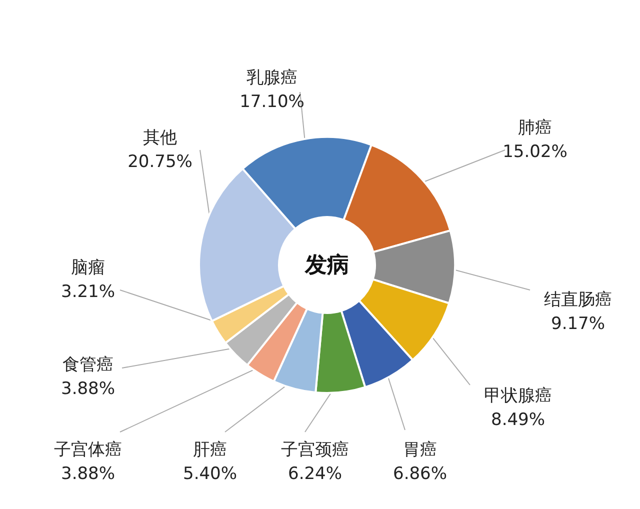 This screenshot has height=509, width=640. What do you see at coordinates (518, 420) in the screenshot?
I see `data-label: 8.49%` at bounding box center [518, 420].